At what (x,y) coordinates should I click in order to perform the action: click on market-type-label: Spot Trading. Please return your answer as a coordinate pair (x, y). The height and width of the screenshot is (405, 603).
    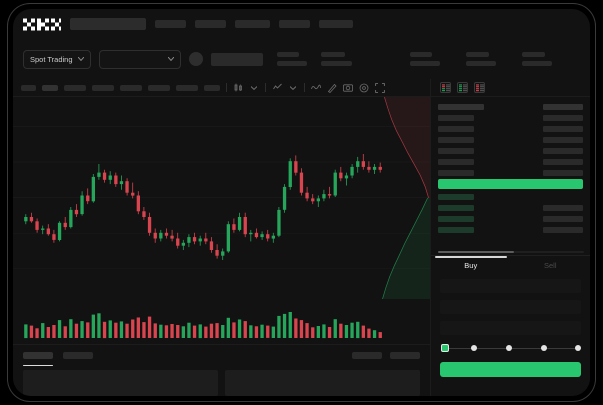
    Looking at the image, I should click on (51, 59).